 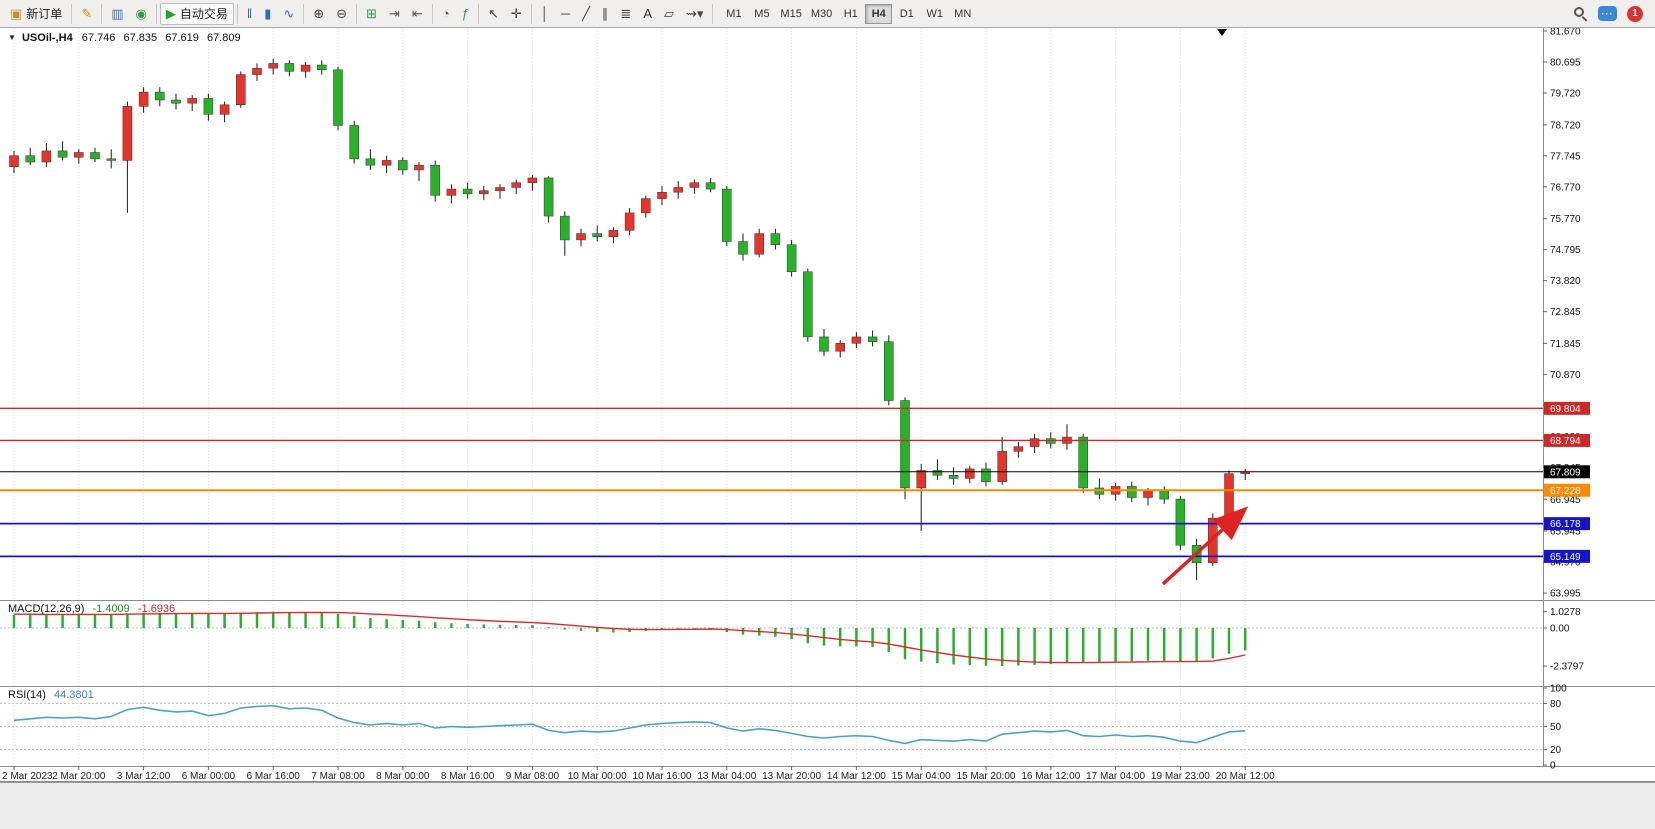 I want to click on chart-shift-button: ⇤, so click(x=417, y=14).